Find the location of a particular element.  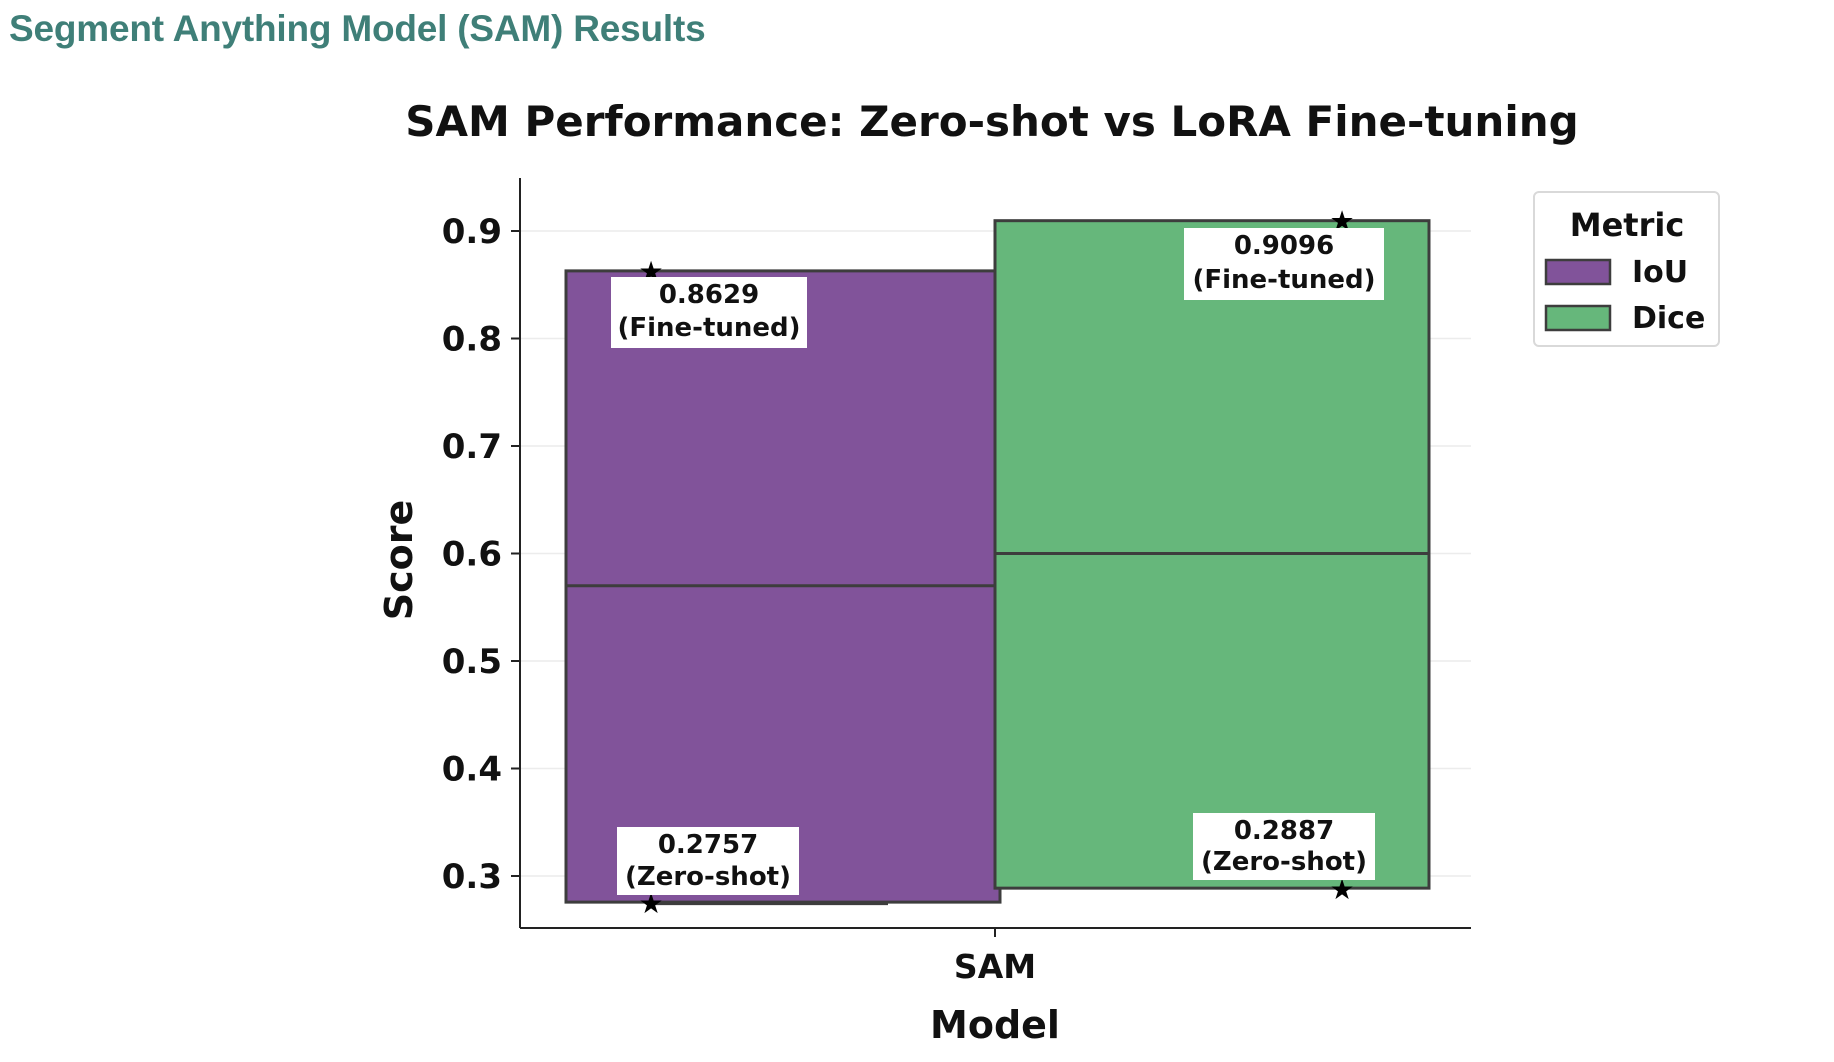

x-tick-label: SAM is located at coordinates (995, 966).